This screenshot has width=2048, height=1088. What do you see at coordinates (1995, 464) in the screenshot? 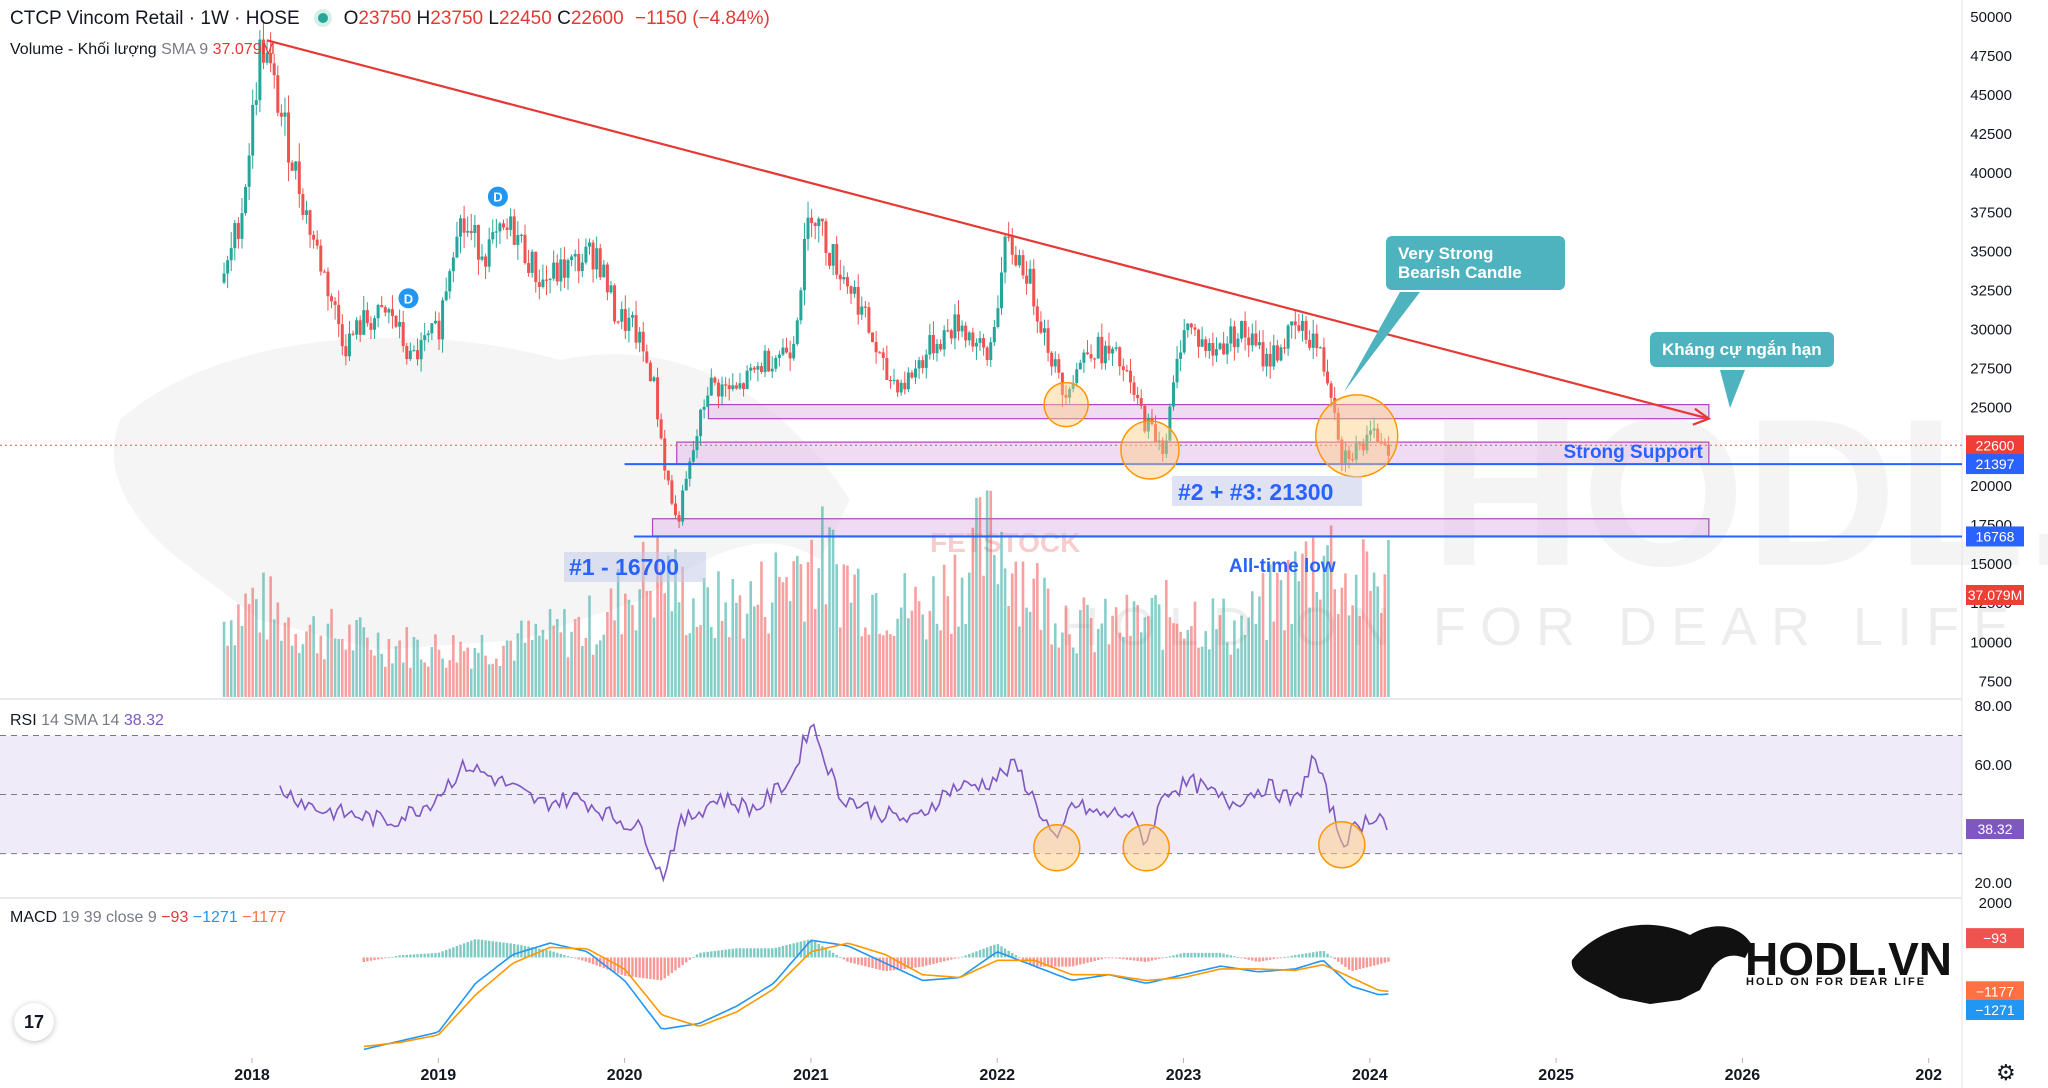
I see `level-tag` at bounding box center [1995, 464].